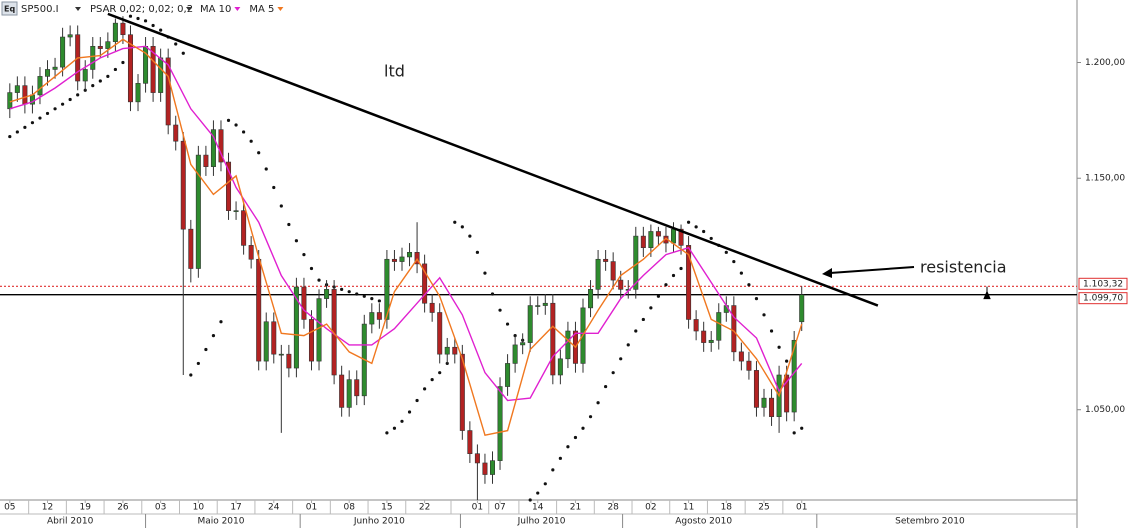 This screenshot has height=532, width=1129. I want to click on x-tick-label: 12, so click(47, 508).